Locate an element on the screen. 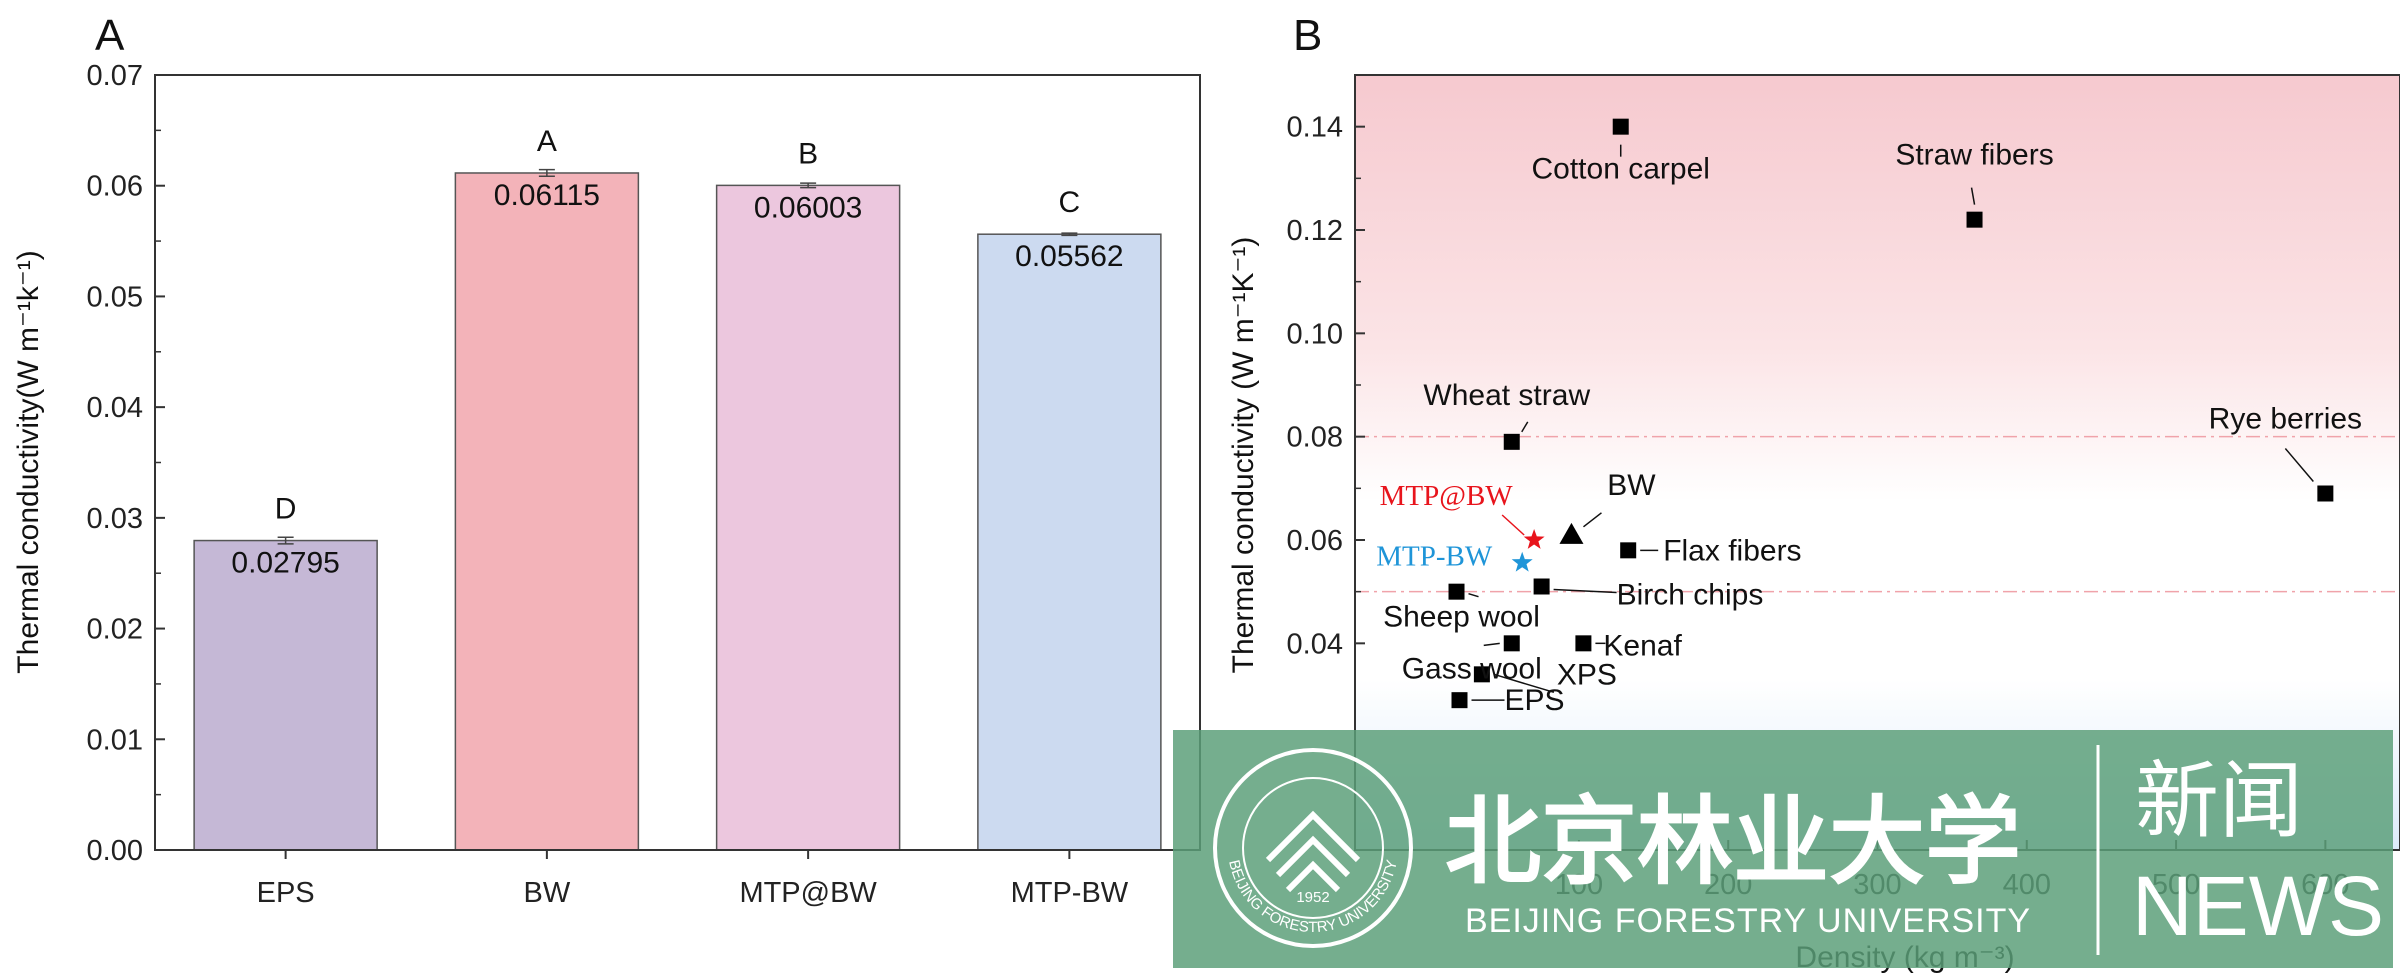 The image size is (2400, 978). point-label-kenaf: Kenaf is located at coordinates (1642, 645).